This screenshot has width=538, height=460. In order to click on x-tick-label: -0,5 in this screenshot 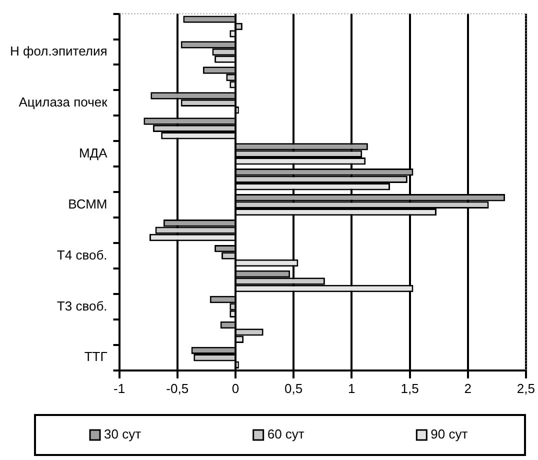, I will do `click(177, 388)`.